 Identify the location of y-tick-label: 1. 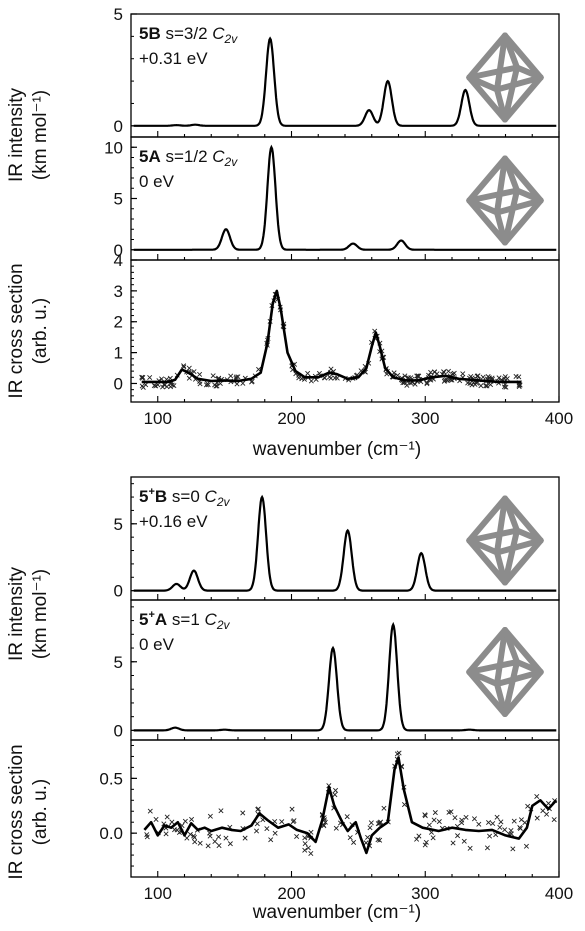
(118, 353).